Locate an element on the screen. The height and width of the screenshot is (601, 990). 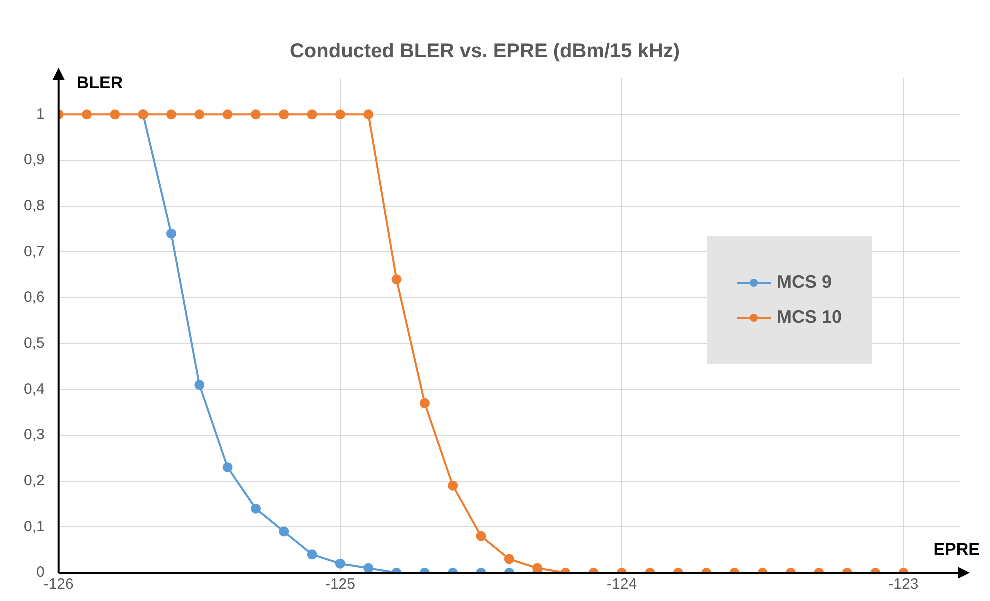
y-tick-label: 0,8 is located at coordinates (34, 205).